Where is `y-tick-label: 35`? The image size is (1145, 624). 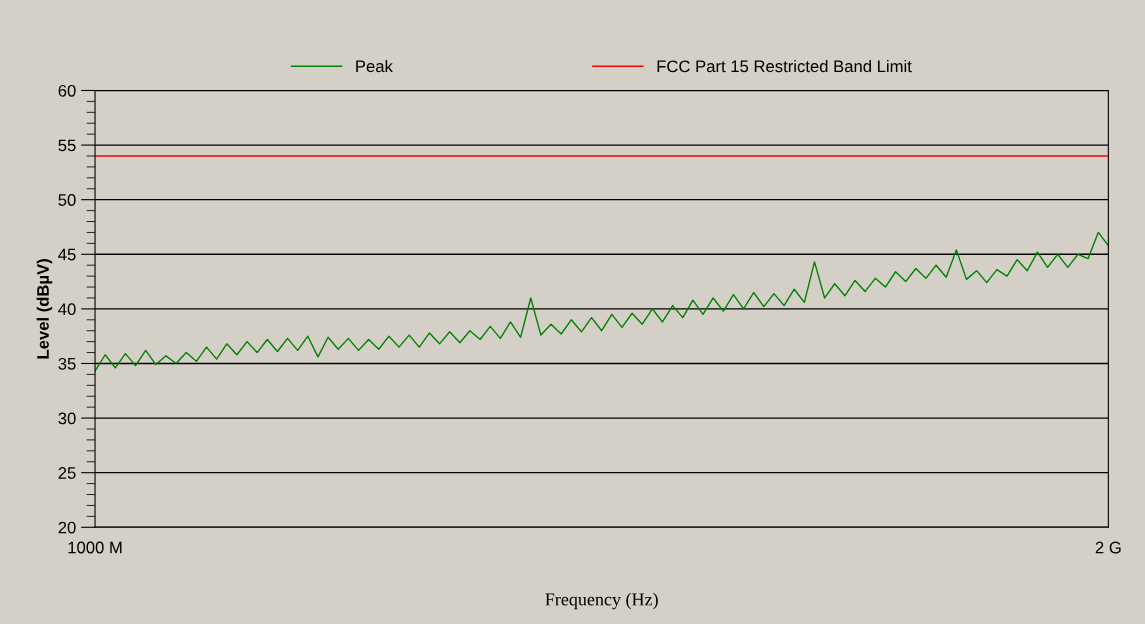 y-tick-label: 35 is located at coordinates (67, 363).